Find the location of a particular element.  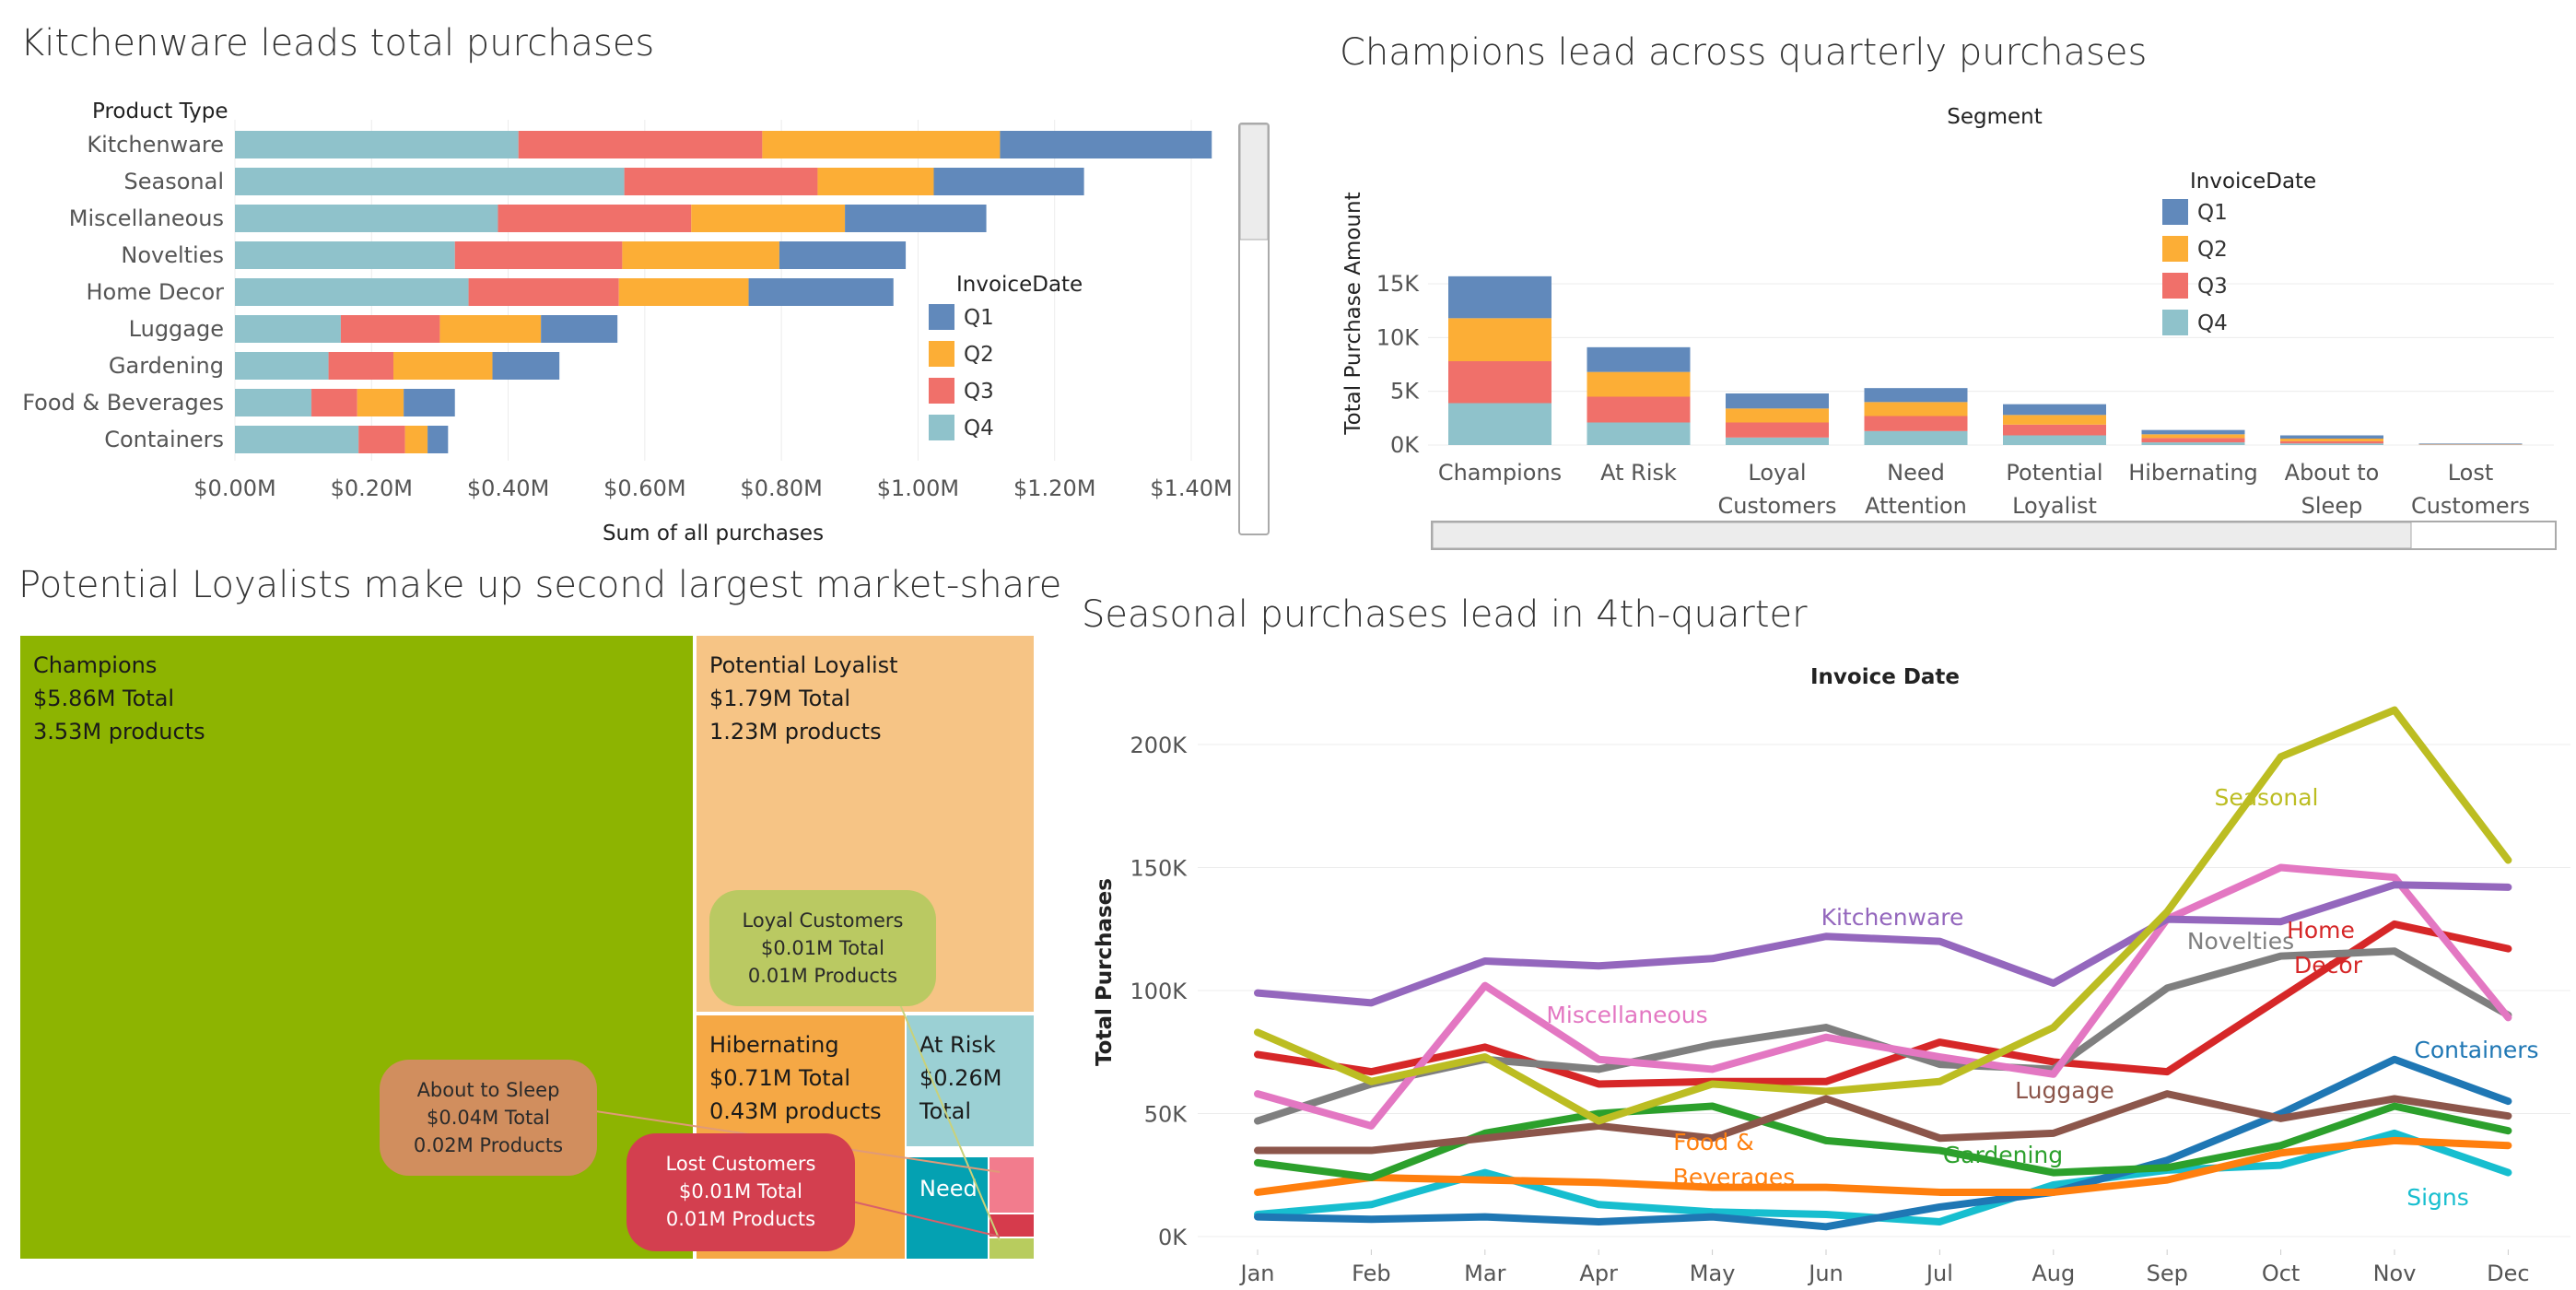

chart4-line-luggage is located at coordinates (1883, 1122).